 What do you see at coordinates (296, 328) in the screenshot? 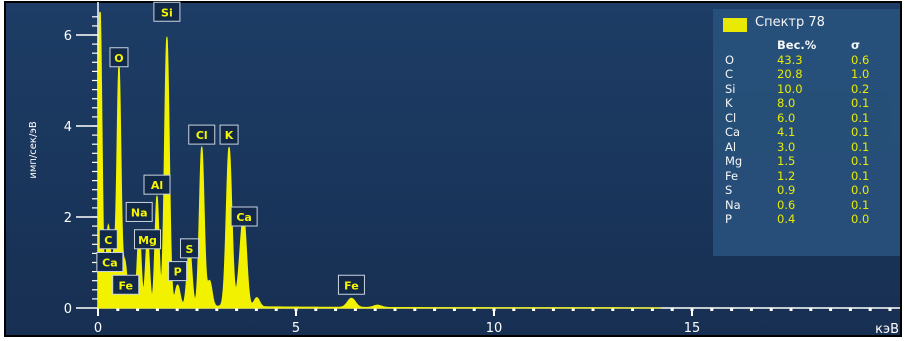
I see `x-tick-label: 5` at bounding box center [296, 328].